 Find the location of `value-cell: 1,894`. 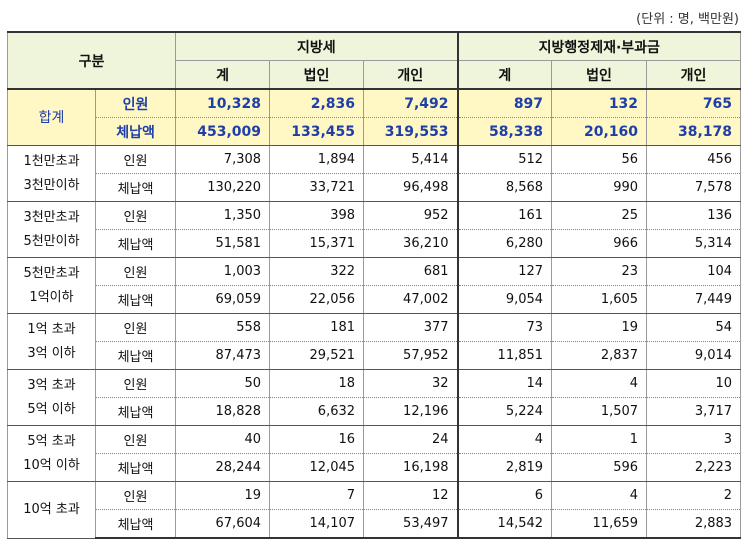

value-cell: 1,894 is located at coordinates (317, 159).